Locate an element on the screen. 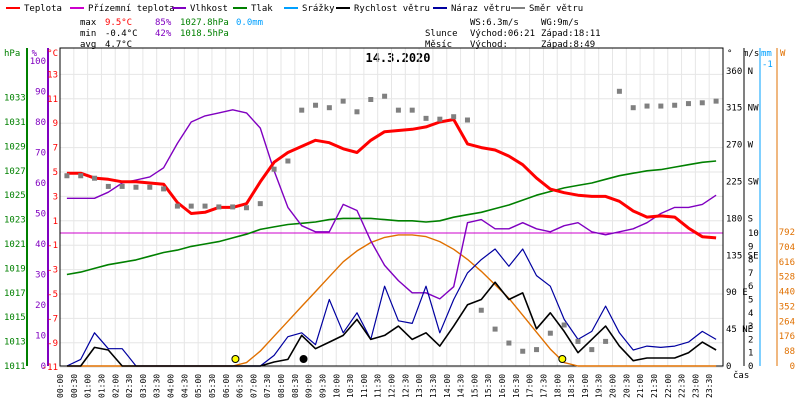 Image resolution: width=800 pixels, height=400 pixels. x-tick-label: 20:00 is located at coordinates (613, 386).